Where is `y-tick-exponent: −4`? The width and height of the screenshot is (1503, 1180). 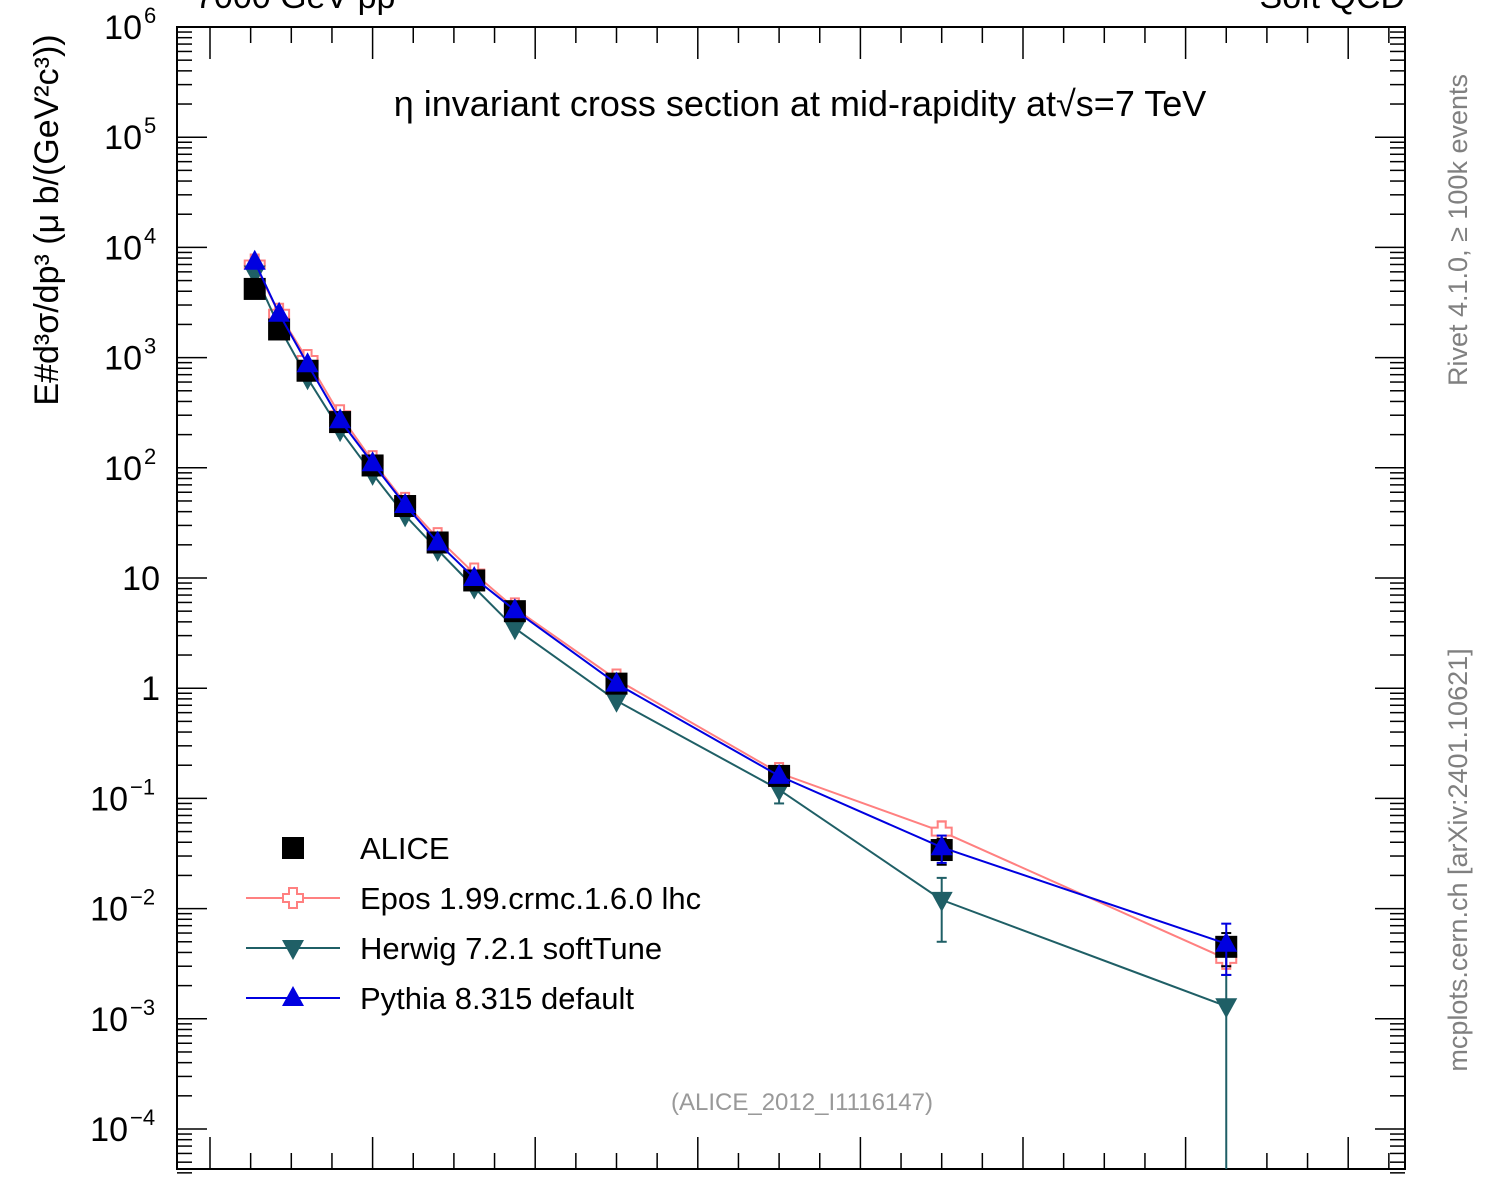
y-tick-exponent: −4 is located at coordinates (142, 1117).